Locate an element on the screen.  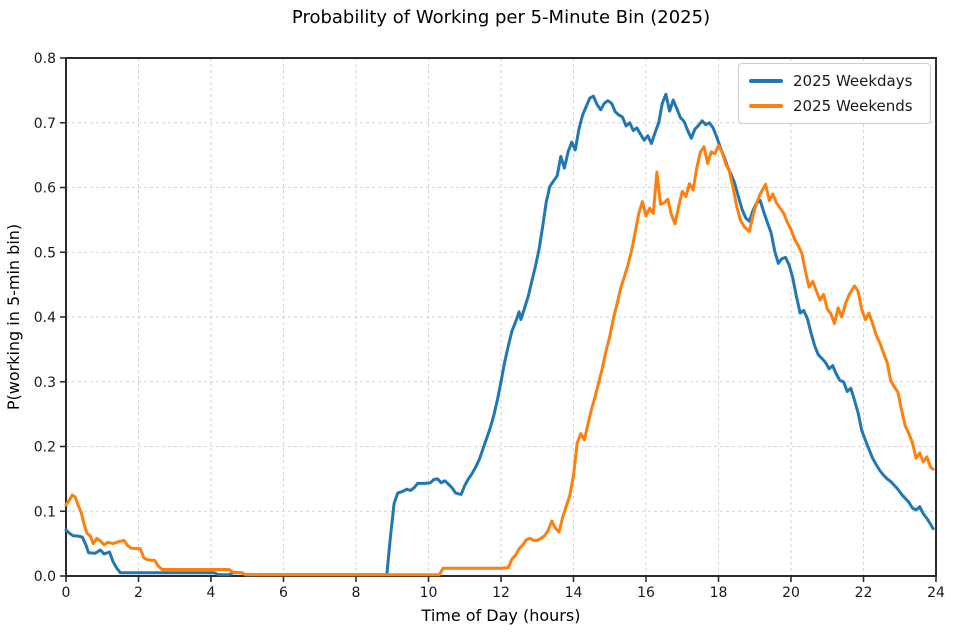
y-tick-label: 0.6 is located at coordinates (45, 189).